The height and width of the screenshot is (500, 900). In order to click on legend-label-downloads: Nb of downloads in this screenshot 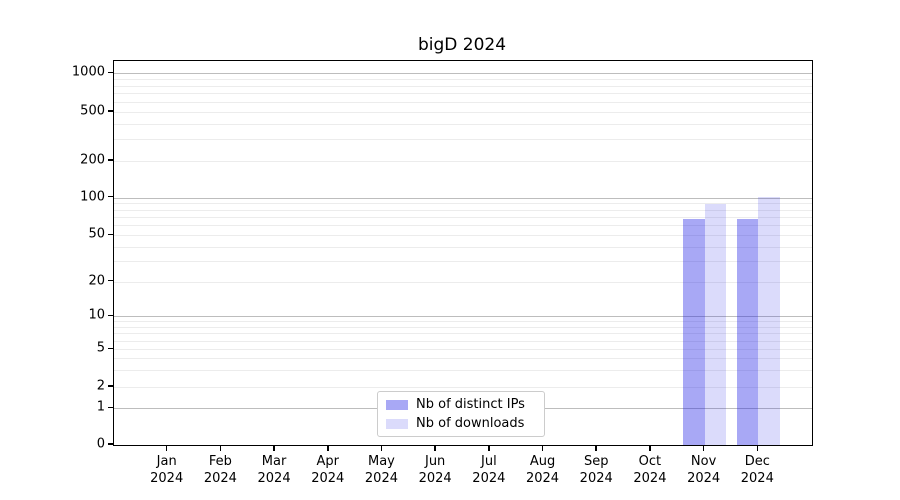, I will do `click(470, 423)`.